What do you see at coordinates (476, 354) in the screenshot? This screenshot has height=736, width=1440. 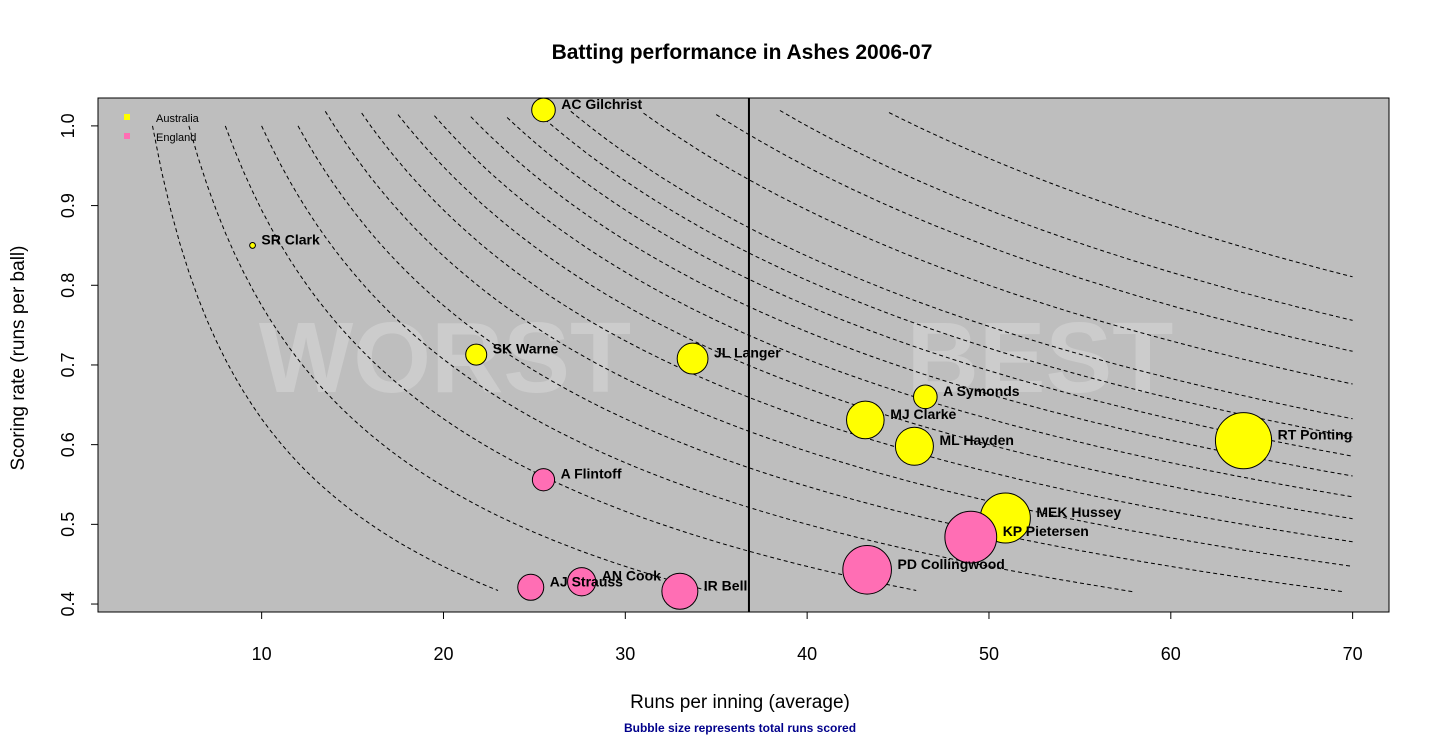 I see `point-sk-warne` at bounding box center [476, 354].